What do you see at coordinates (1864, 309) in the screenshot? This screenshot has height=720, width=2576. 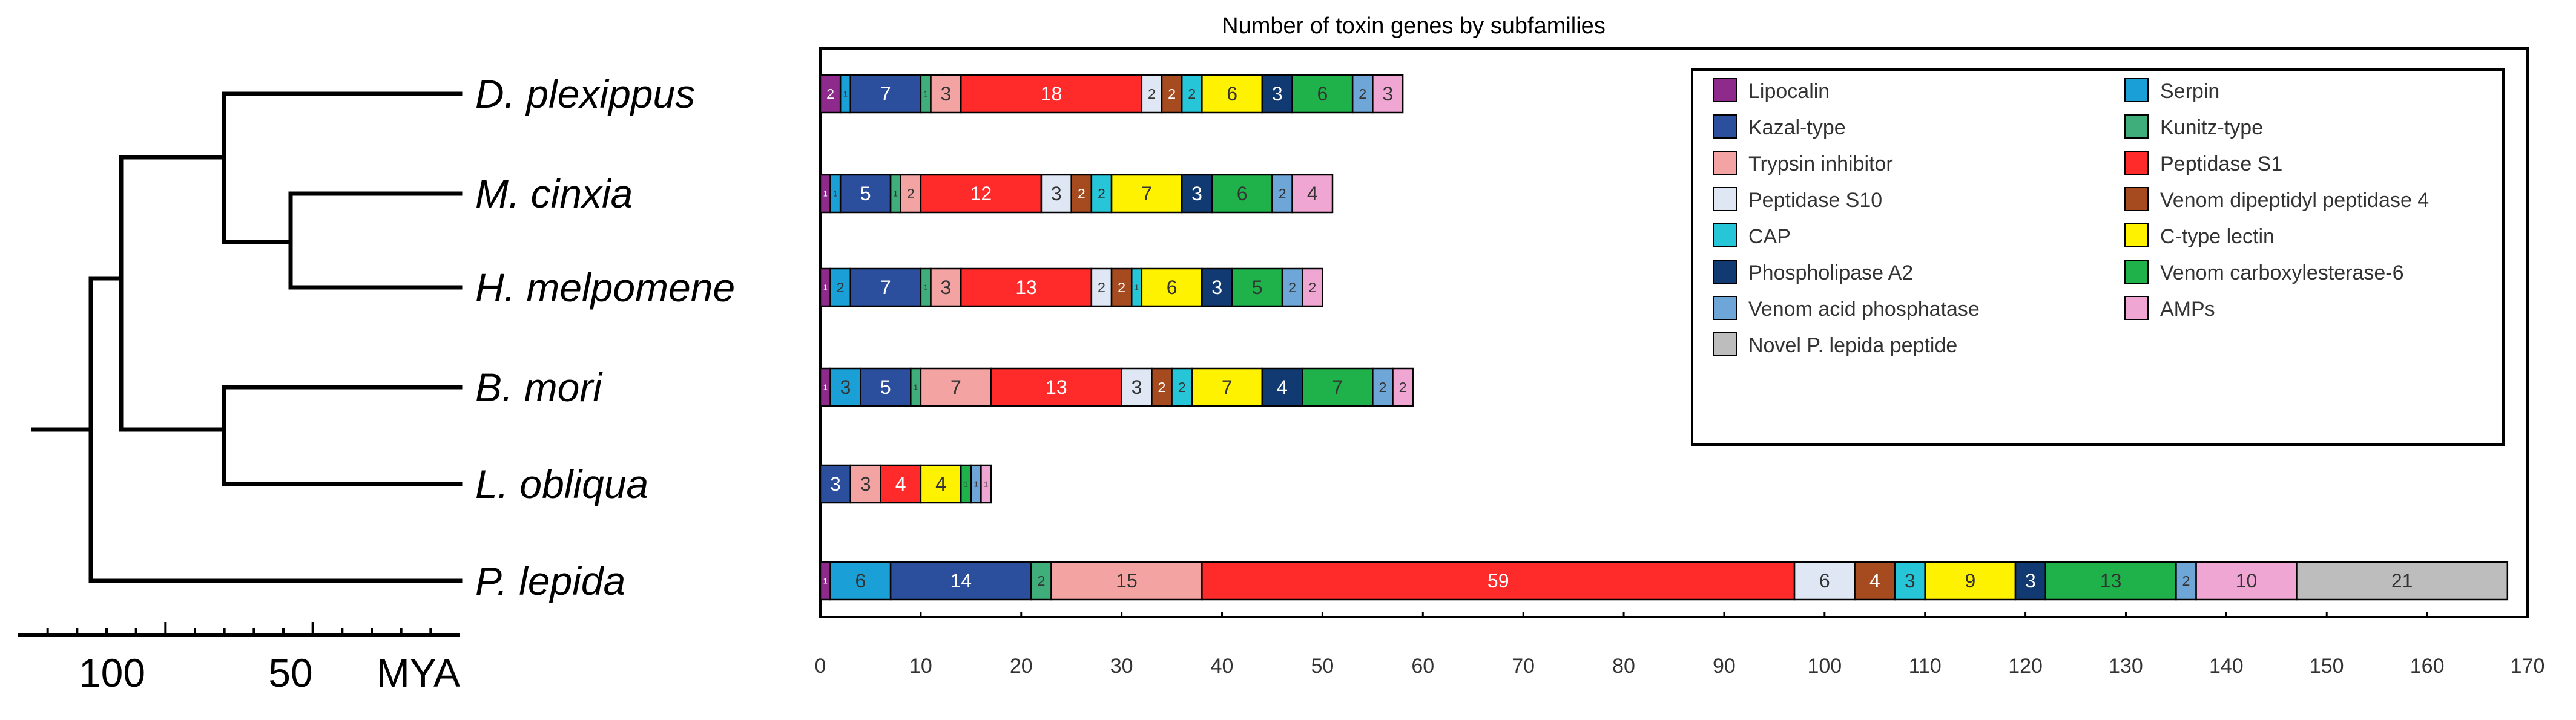 I see `legend-label: Venom acid phosphatase` at bounding box center [1864, 309].